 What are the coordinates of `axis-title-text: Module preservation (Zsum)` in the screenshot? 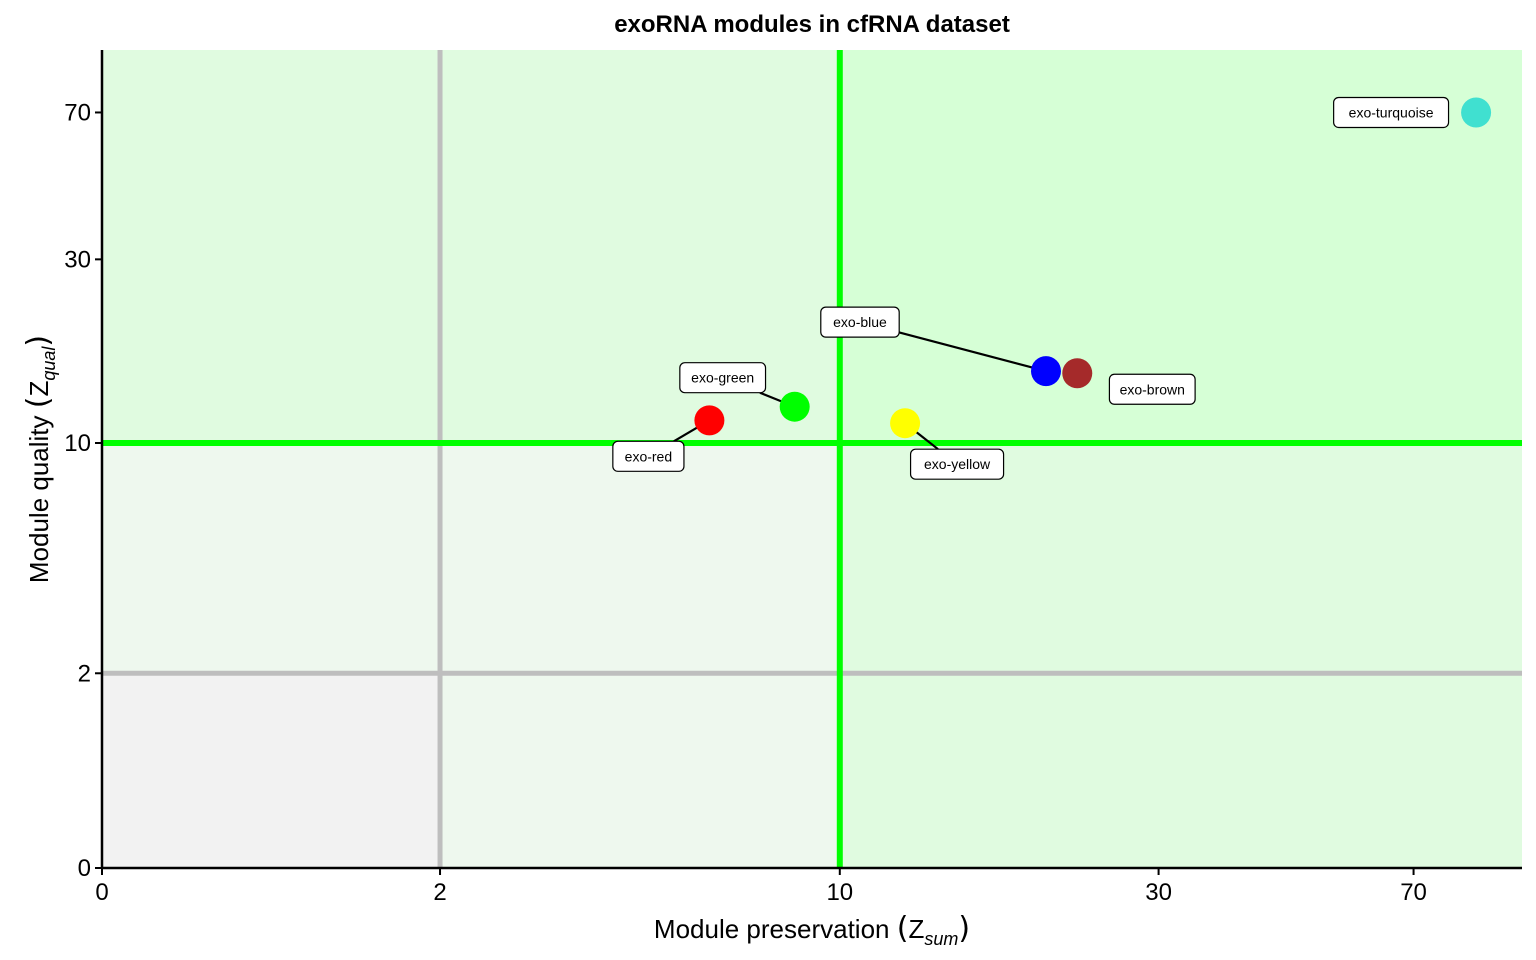 It's located at (812, 930).